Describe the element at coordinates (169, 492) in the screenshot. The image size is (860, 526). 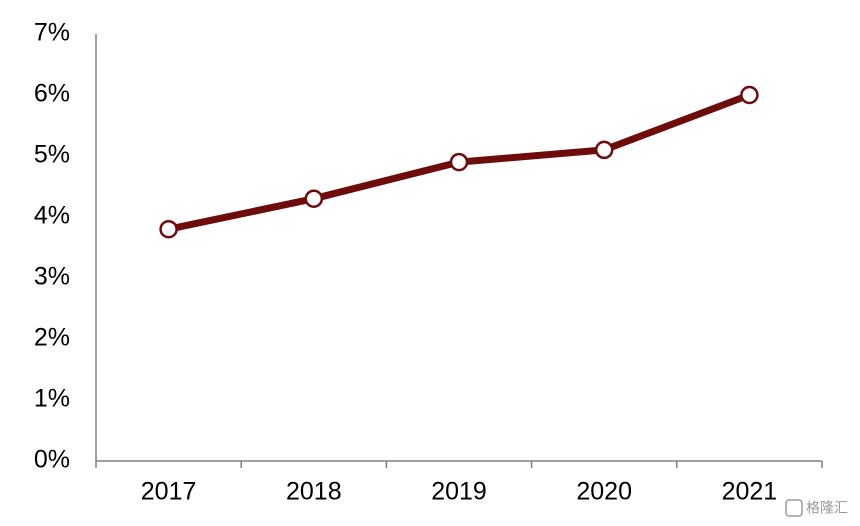
I see `x-tick-label: 2017` at that location.